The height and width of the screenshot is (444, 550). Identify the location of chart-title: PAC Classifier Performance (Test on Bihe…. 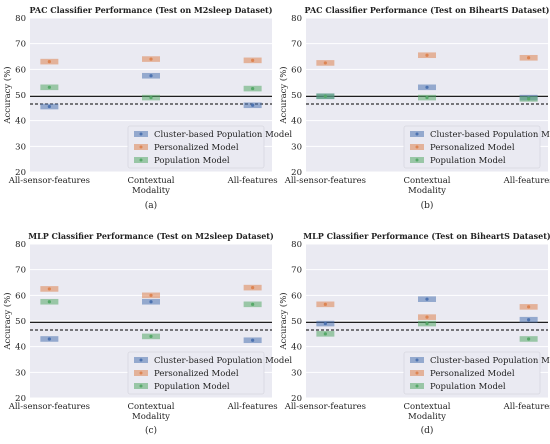
(427, 10).